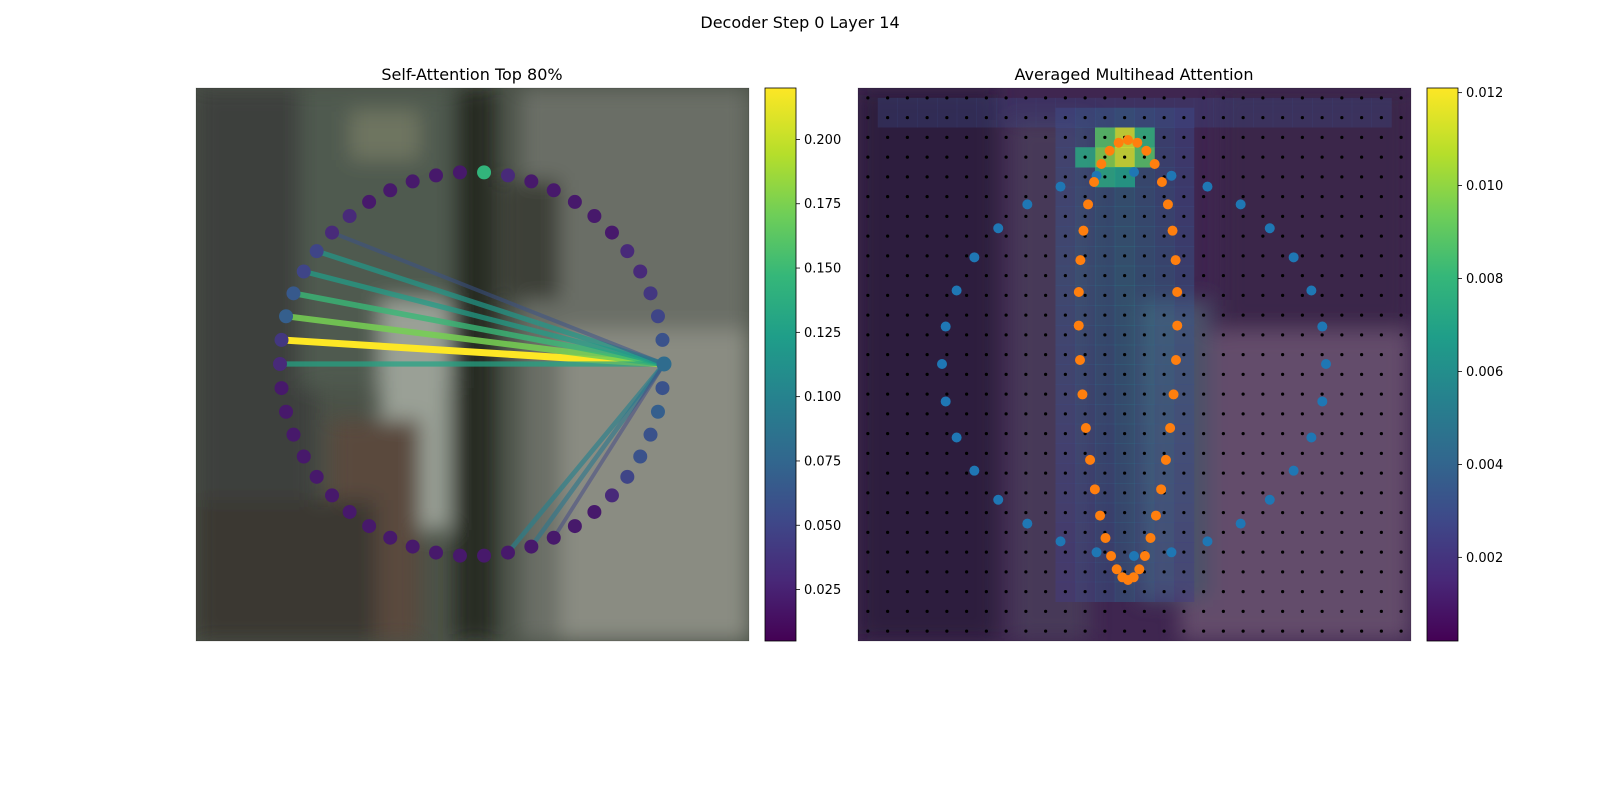 The height and width of the screenshot is (800, 1600). Describe the element at coordinates (1484, 372) in the screenshot. I see `colorbar-tick-2: 0.006` at that location.